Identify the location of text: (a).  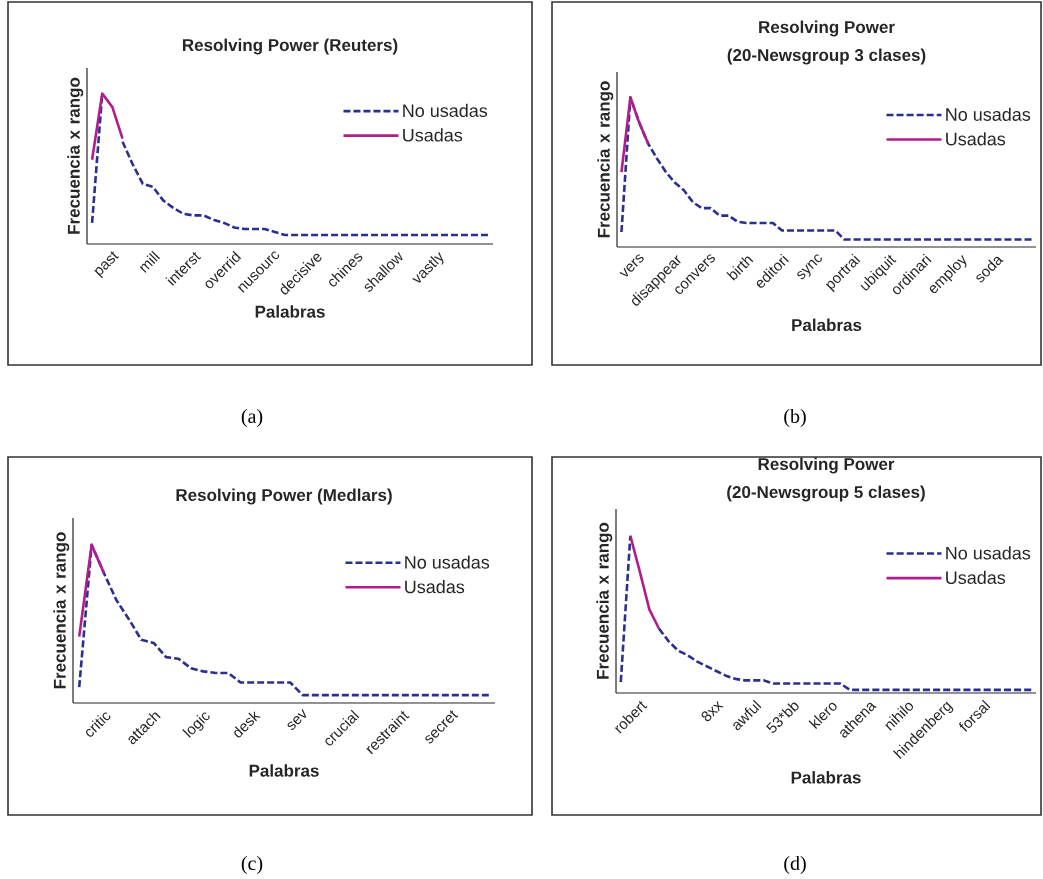
(252, 418).